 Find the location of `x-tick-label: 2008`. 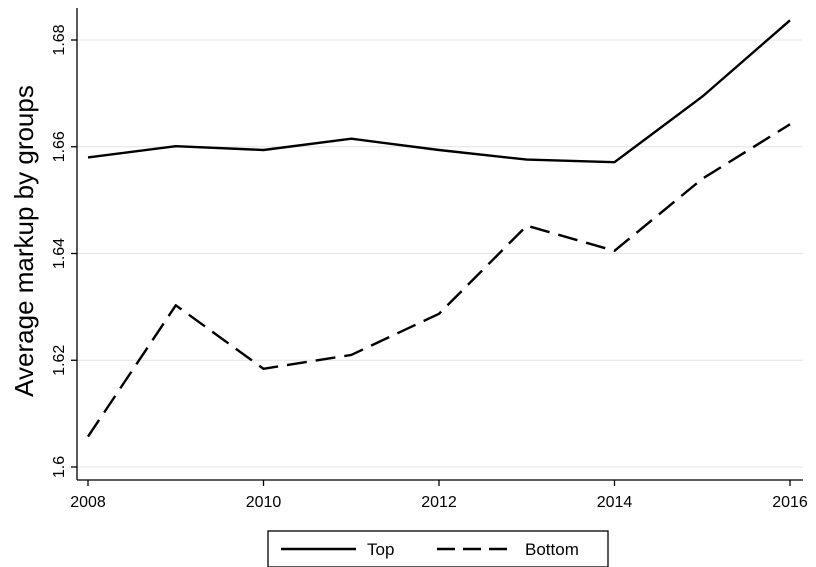

x-tick-label: 2008 is located at coordinates (88, 502).